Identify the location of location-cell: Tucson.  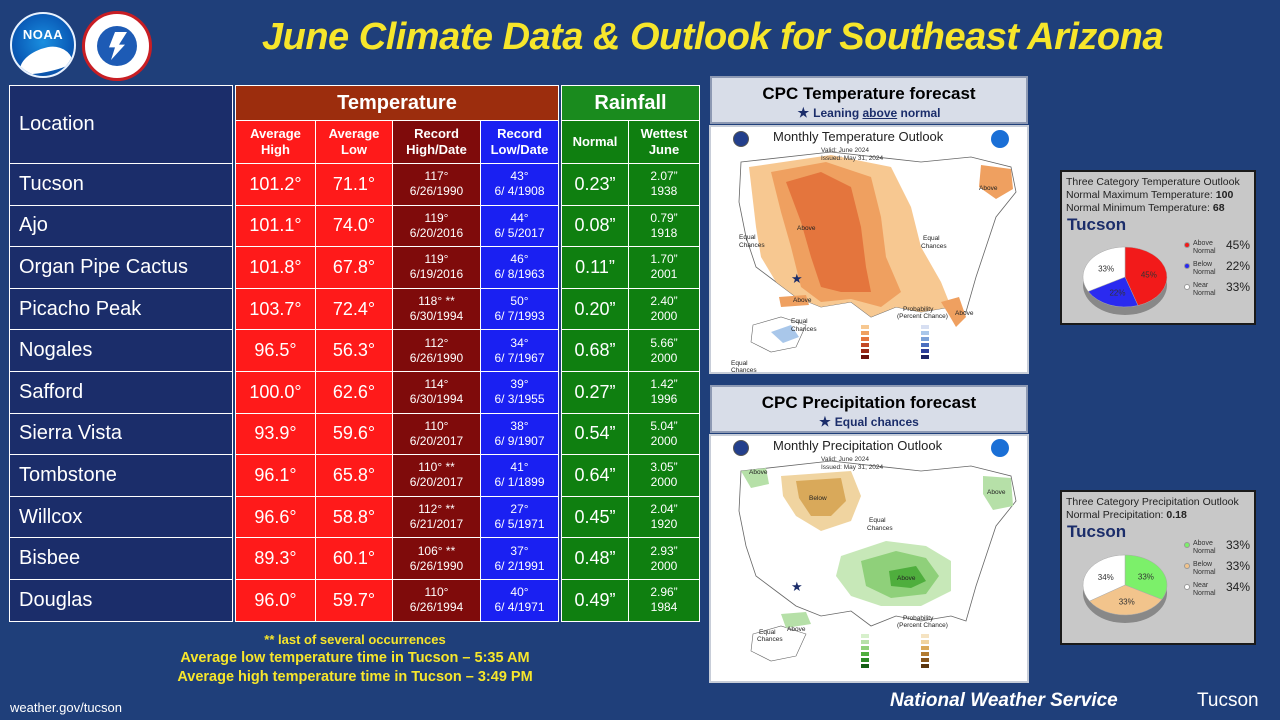
(121, 184).